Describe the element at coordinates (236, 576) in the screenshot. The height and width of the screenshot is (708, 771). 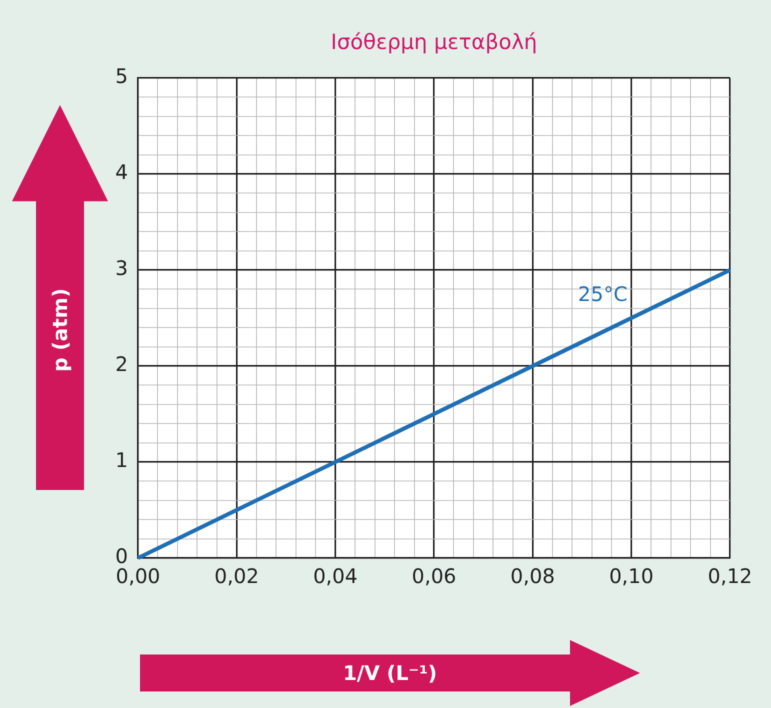
I see `x-tick-label: 0,02` at that location.